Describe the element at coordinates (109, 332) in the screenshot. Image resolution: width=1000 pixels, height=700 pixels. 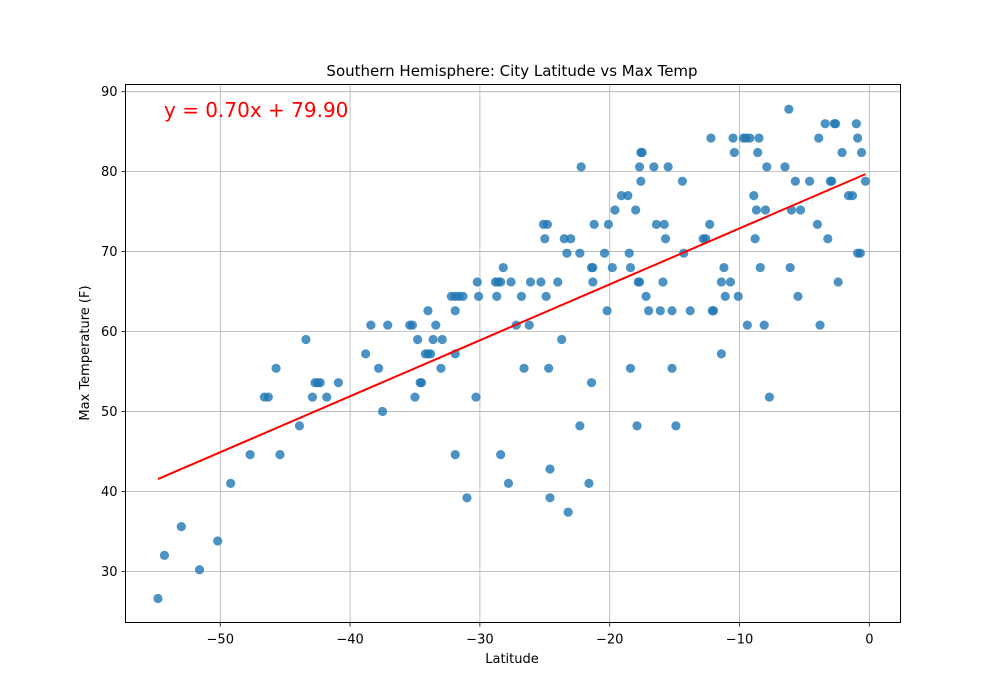
I see `y-tick-label: 60` at that location.